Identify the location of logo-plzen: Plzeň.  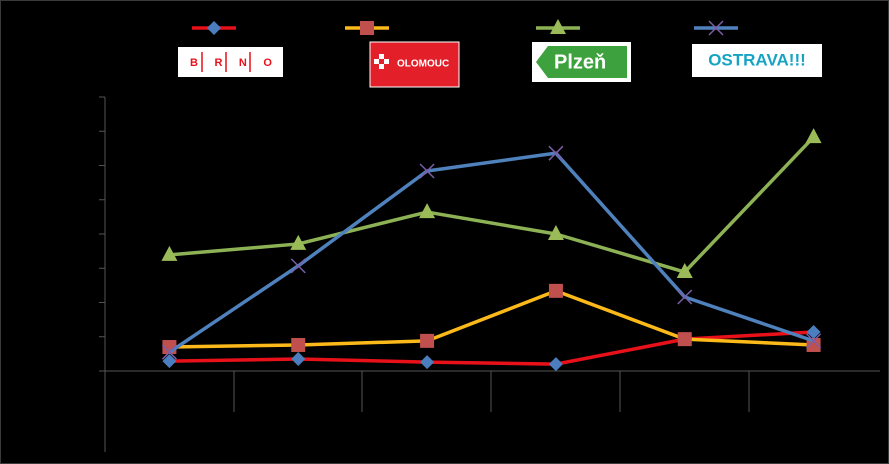
(581, 62).